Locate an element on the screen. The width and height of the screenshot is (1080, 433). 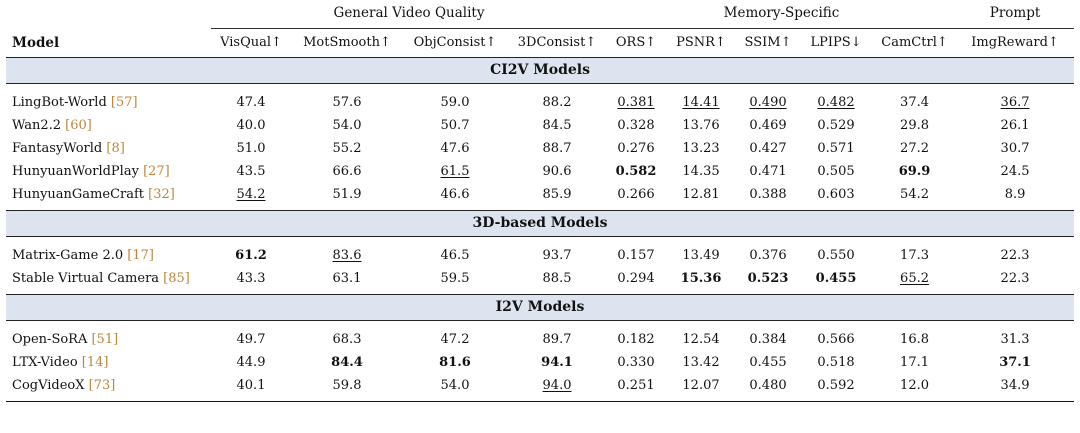
metric-value: 17.3 is located at coordinates (914, 255).